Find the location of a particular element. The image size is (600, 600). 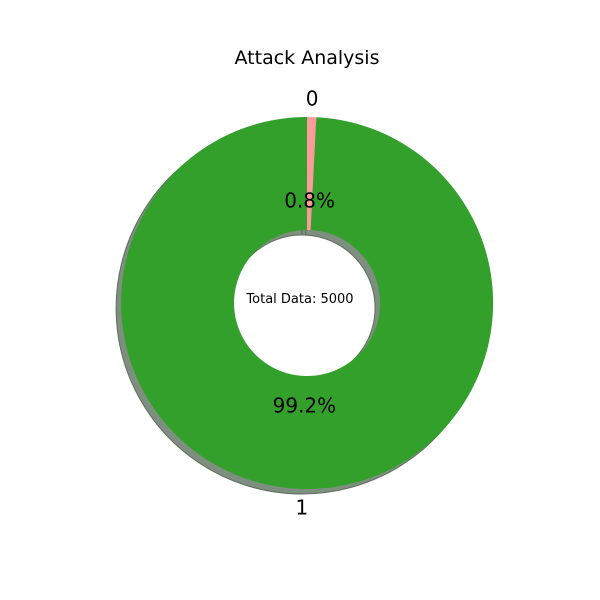

percent-label-0: 0.8% is located at coordinates (309, 201).